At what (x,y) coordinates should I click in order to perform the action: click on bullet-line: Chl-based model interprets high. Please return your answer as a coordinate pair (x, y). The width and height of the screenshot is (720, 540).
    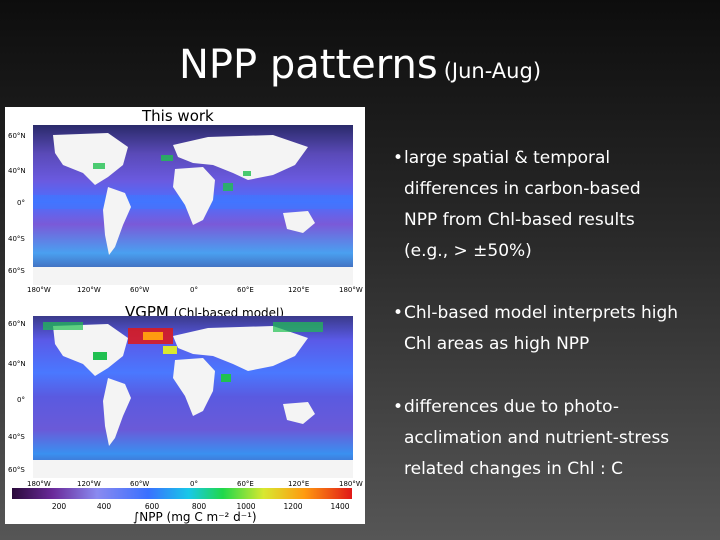
    Looking at the image, I should click on (541, 313).